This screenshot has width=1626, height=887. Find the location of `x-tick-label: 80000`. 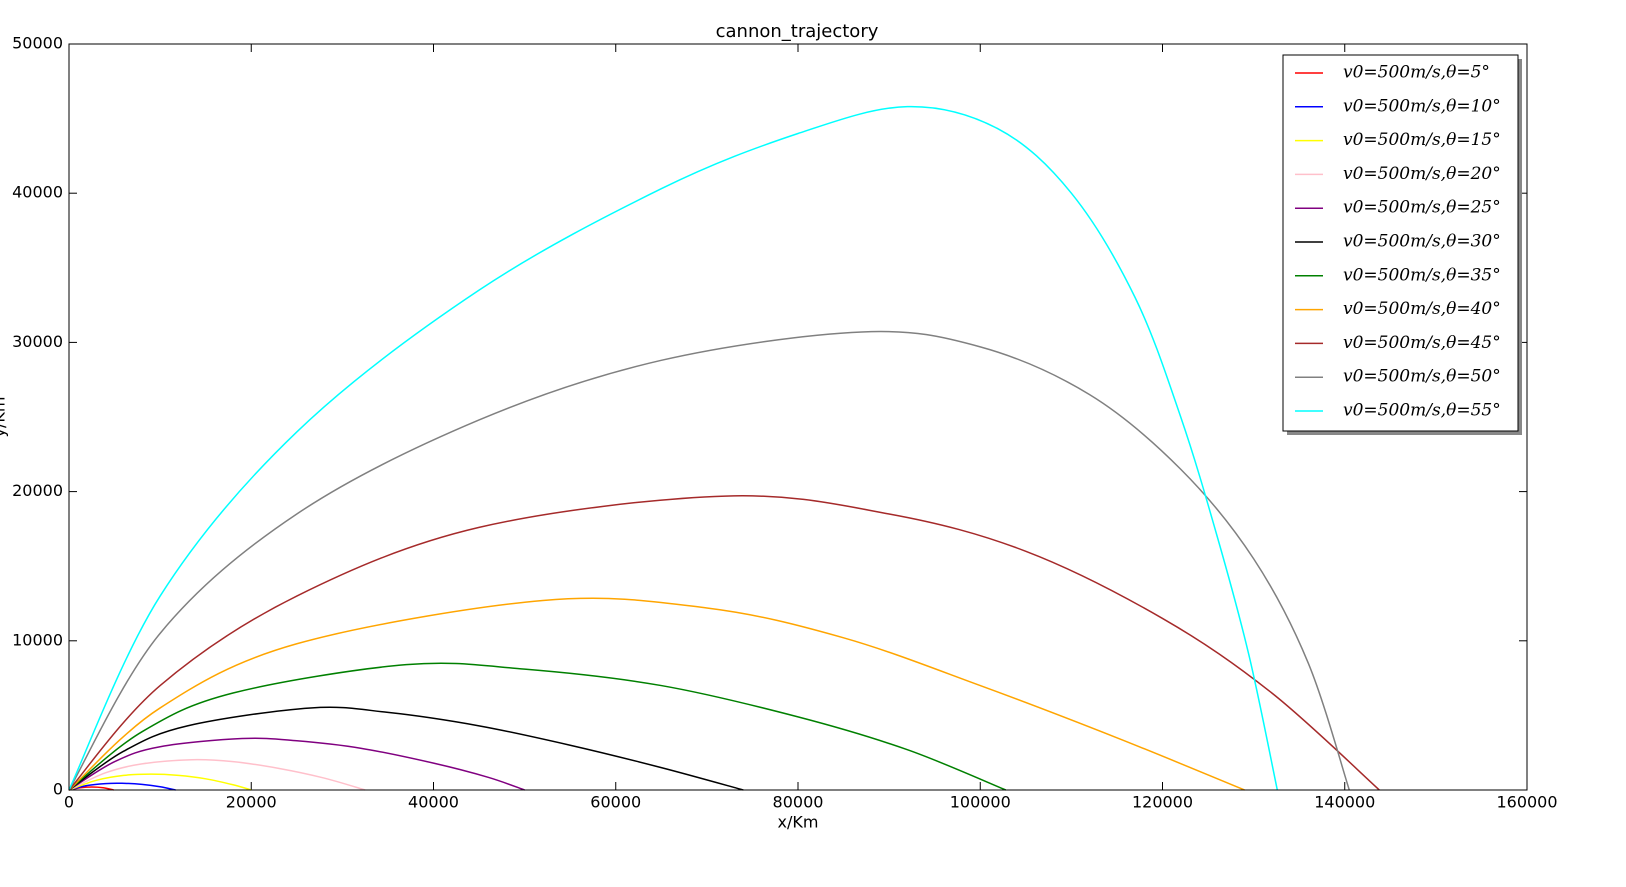

x-tick-label: 80000 is located at coordinates (798, 802).